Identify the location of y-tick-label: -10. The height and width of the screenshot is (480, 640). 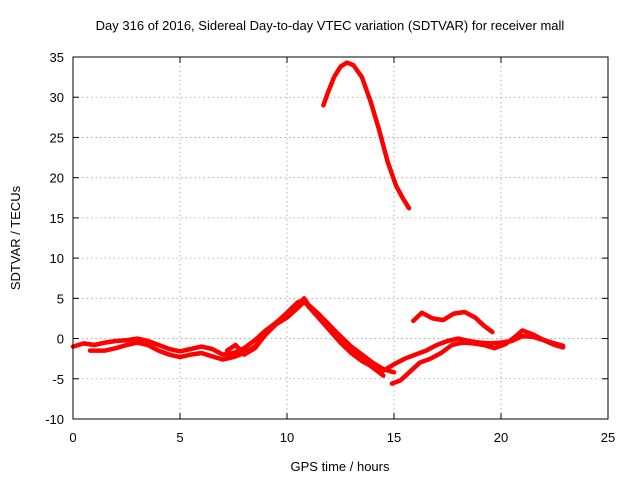
(54, 419).